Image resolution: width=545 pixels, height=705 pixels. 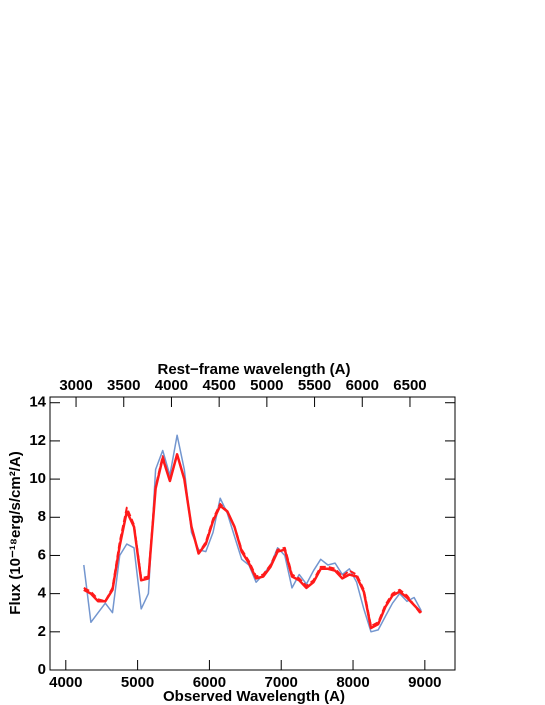 What do you see at coordinates (409, 385) in the screenshot?
I see `top-tick-label: 6500` at bounding box center [409, 385].